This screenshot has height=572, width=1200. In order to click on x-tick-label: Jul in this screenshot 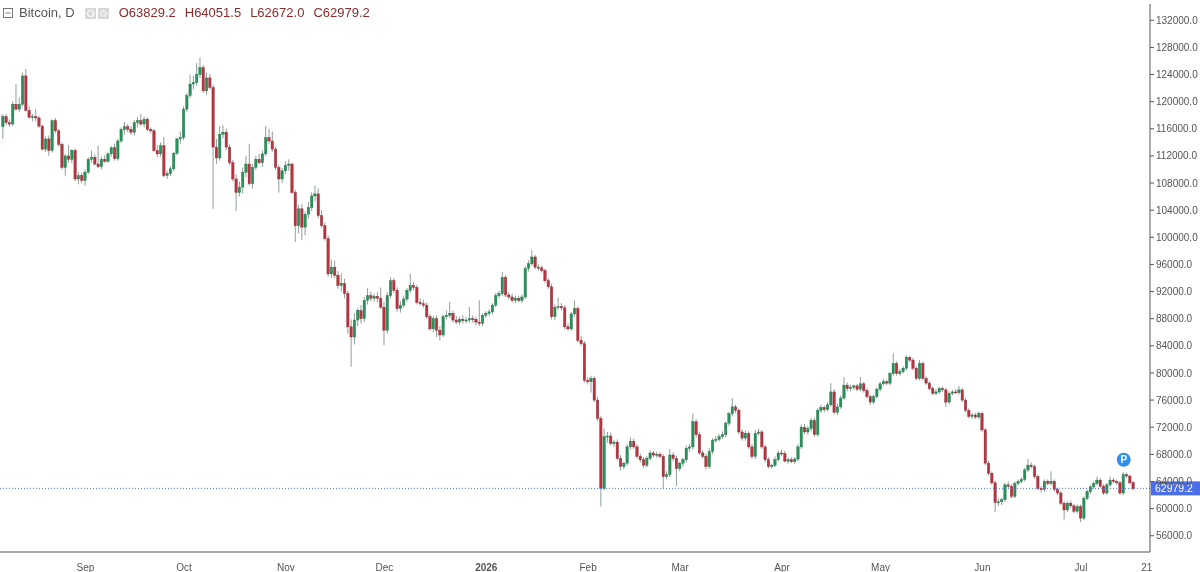, I will do `click(1081, 567)`.